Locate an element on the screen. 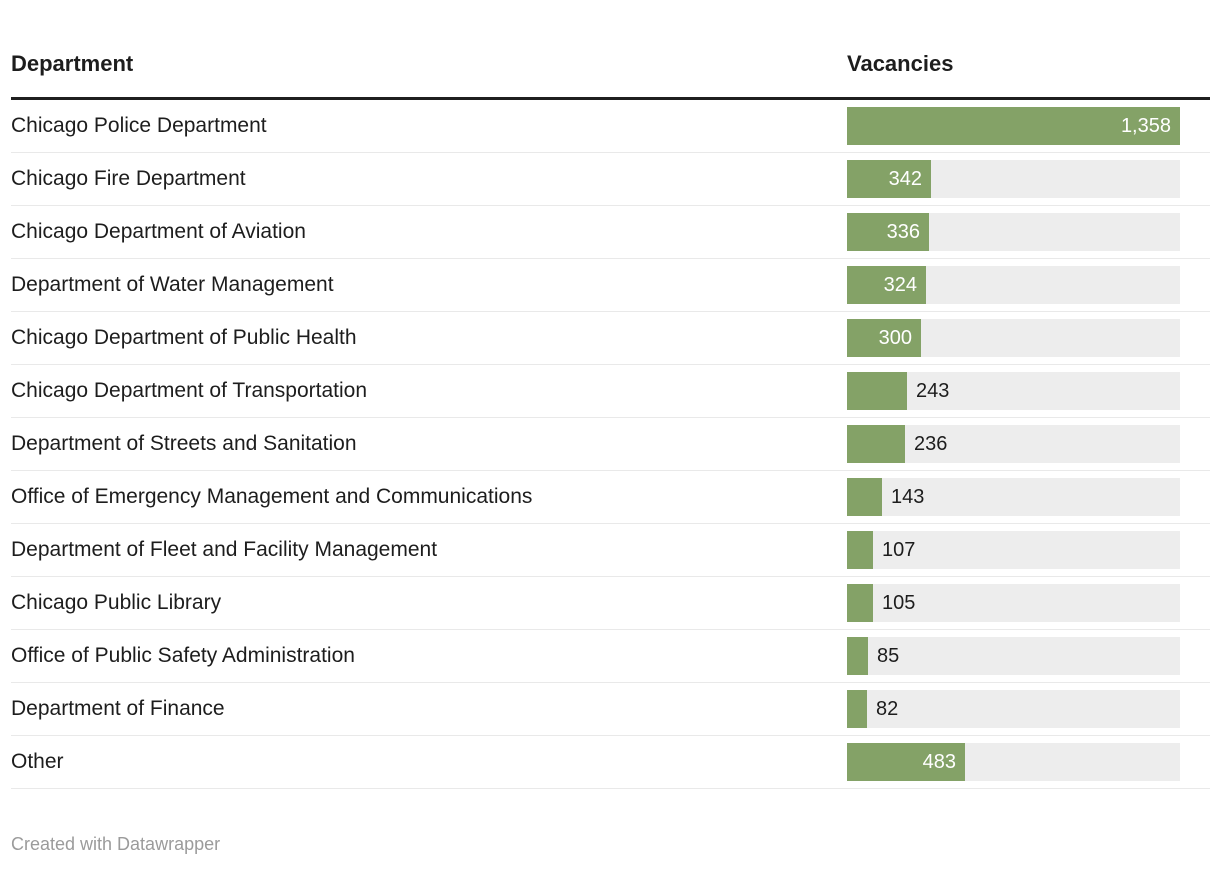  row-label-department: Chicago Fire Department is located at coordinates (128, 178).